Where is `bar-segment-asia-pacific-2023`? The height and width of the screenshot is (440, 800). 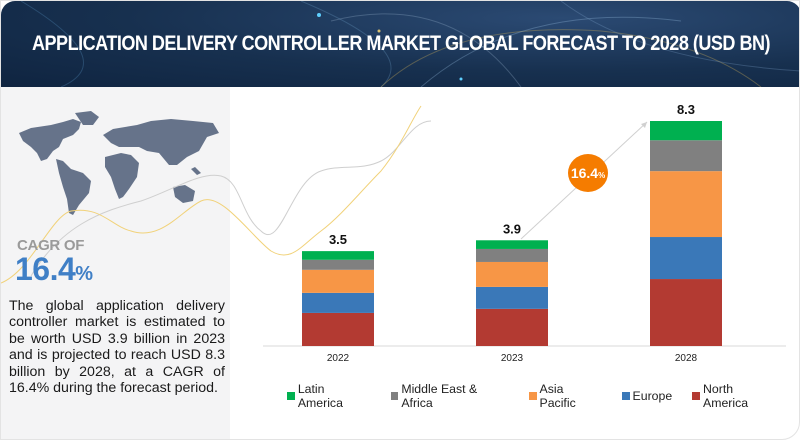
bar-segment-asia-pacific-2023 is located at coordinates (512, 274).